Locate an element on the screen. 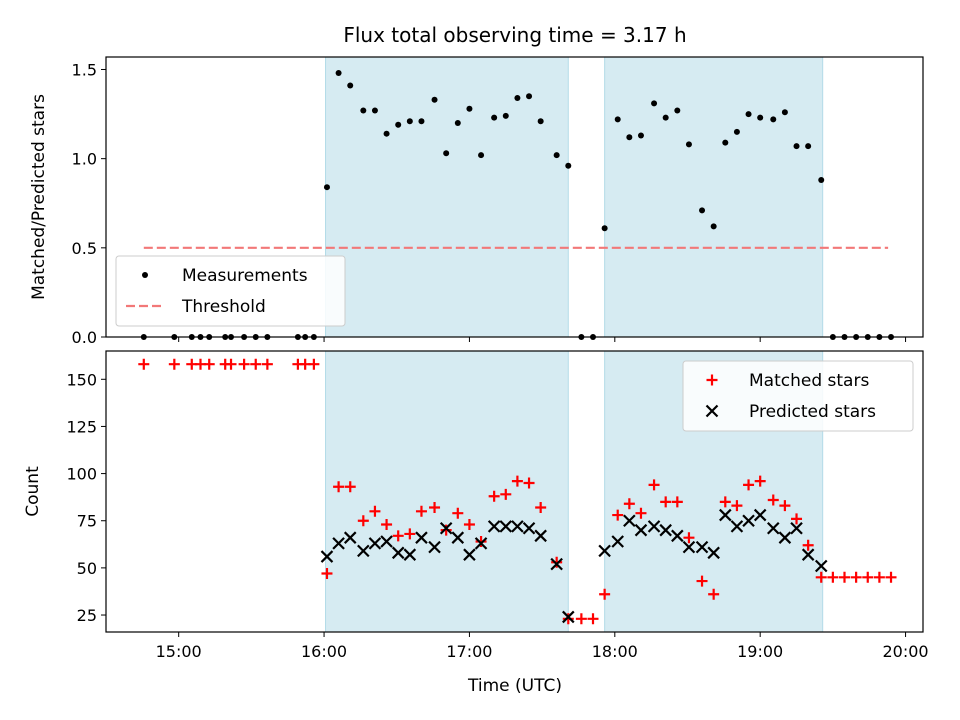 This screenshot has width=960, height=720. y-axis-label: Count is located at coordinates (33, 491).